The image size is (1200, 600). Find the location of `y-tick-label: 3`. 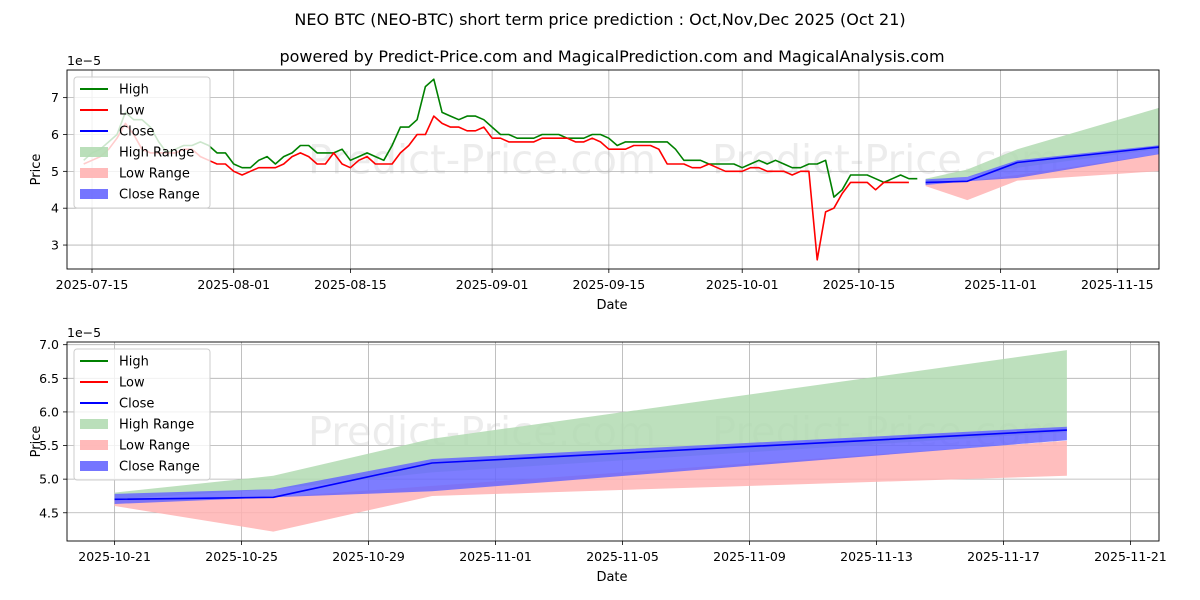

y-tick-label: 3 is located at coordinates (55, 245).